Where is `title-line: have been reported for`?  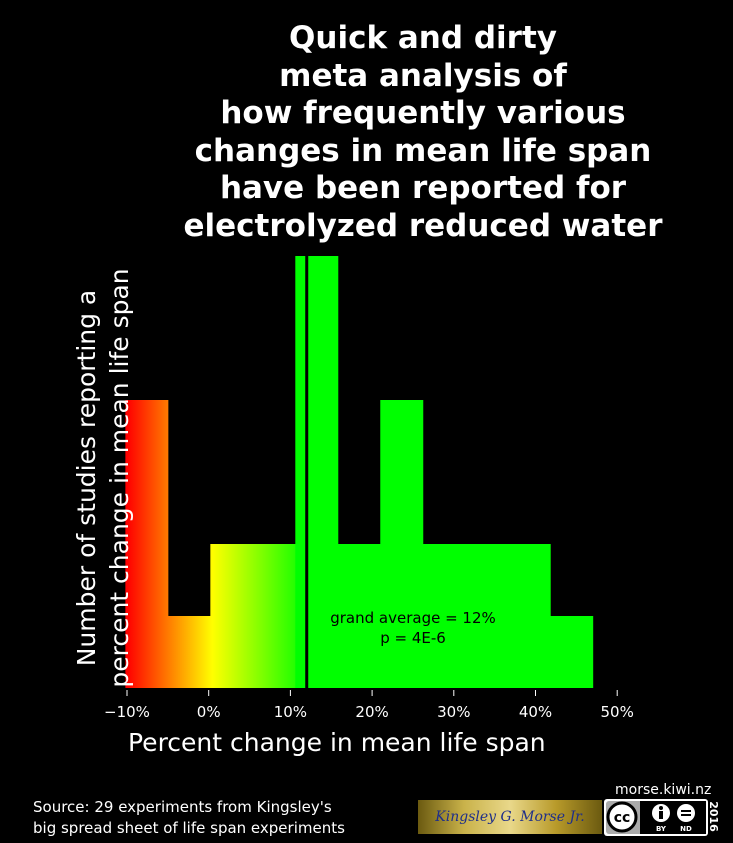 title-line: have been reported for is located at coordinates (423, 188).